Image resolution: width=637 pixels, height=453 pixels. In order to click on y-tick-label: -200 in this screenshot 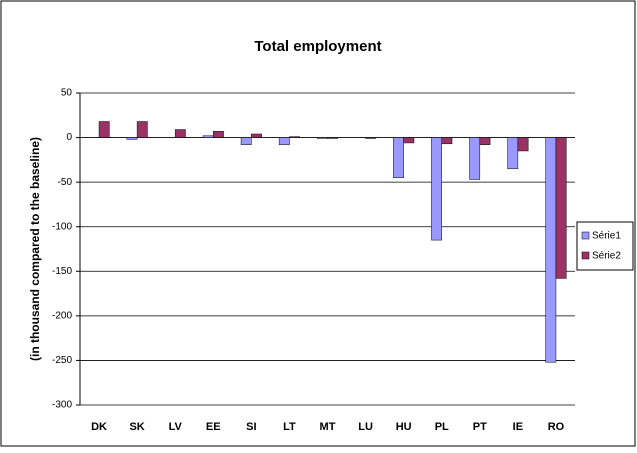, I will do `click(62, 315)`.